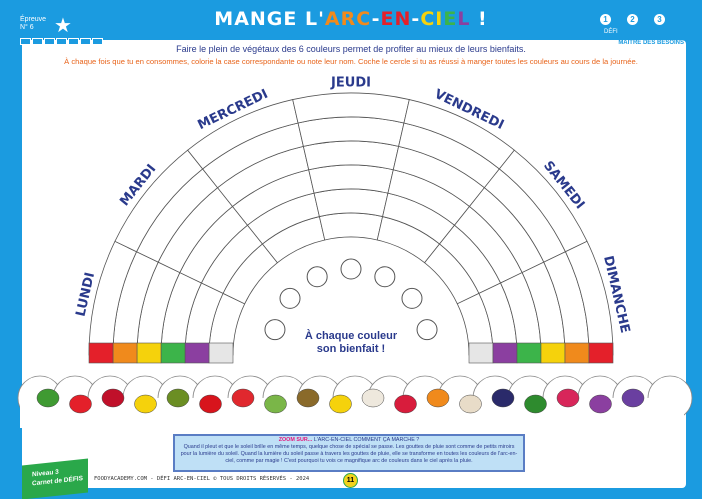 Image resolution: width=702 pixels, height=499 pixels. I want to click on raspberries-icon, so click(405, 404).